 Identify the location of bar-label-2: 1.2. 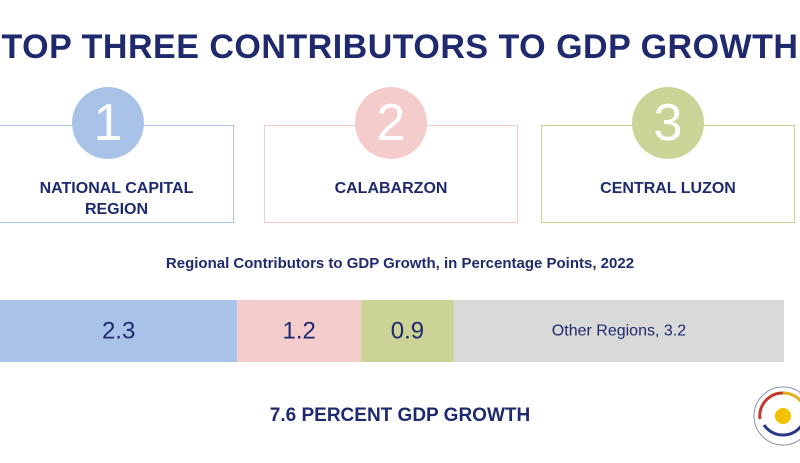
(298, 331).